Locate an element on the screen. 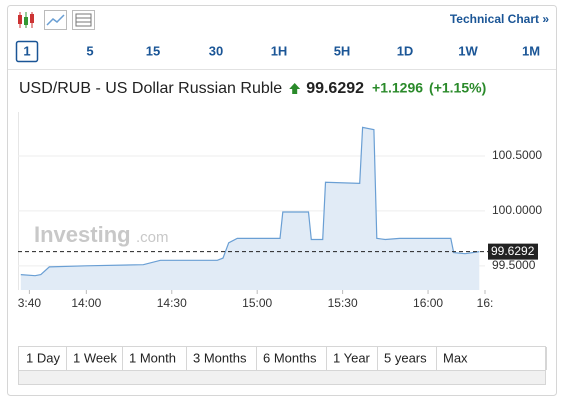 Image resolution: width=563 pixels, height=407 pixels. interval-button: 15 is located at coordinates (153, 50).